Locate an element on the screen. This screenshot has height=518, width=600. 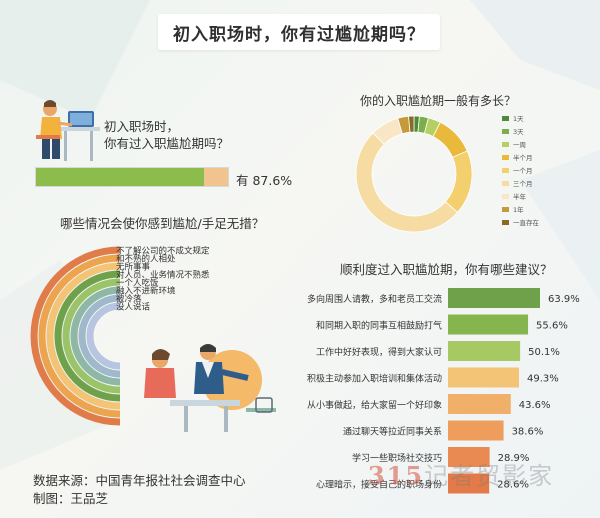
q1-line2: 你有过入职尴尬期吗？ is located at coordinates (167, 143).